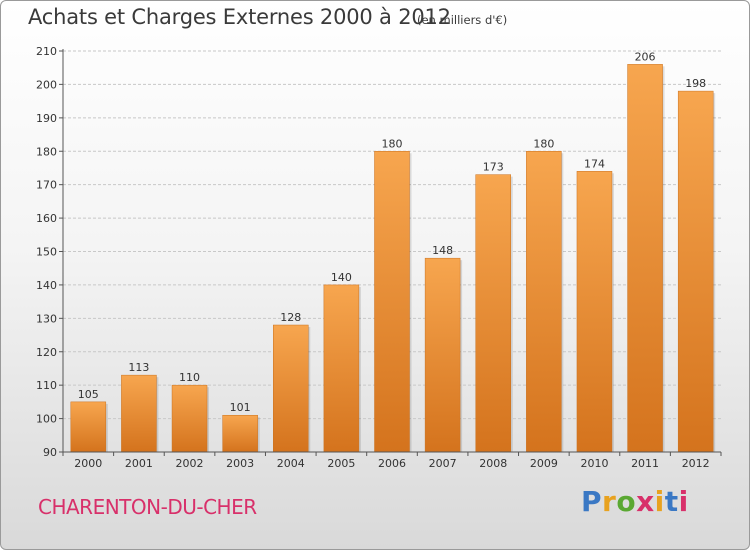  Describe the element at coordinates (46, 385) in the screenshot. I see `y-tick-label: 110` at that location.